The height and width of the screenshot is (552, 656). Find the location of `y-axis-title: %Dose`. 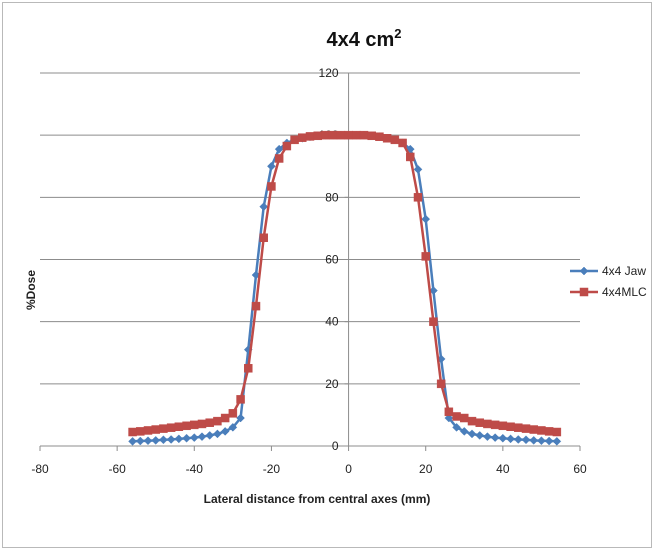

y-axis-title: %Dose is located at coordinates (31, 290).